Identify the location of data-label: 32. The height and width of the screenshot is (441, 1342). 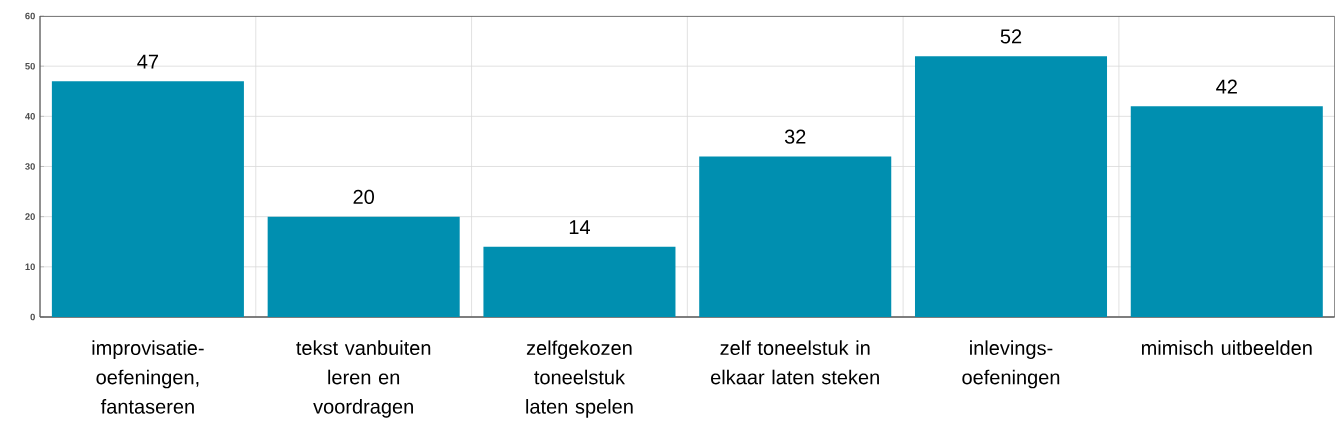
(795, 136).